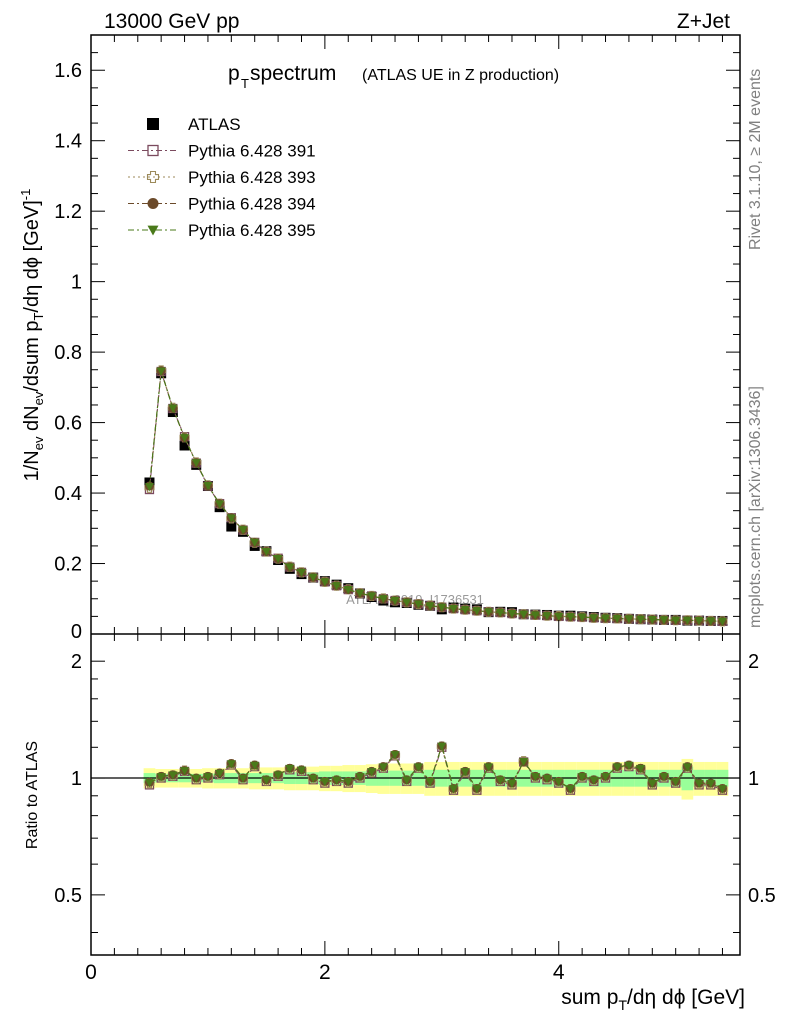 Image resolution: width=786 pixels, height=1024 pixels. What do you see at coordinates (755, 159) in the screenshot?
I see `rivet-label: Rivet 3.1.10, ≥ 2M events` at bounding box center [755, 159].